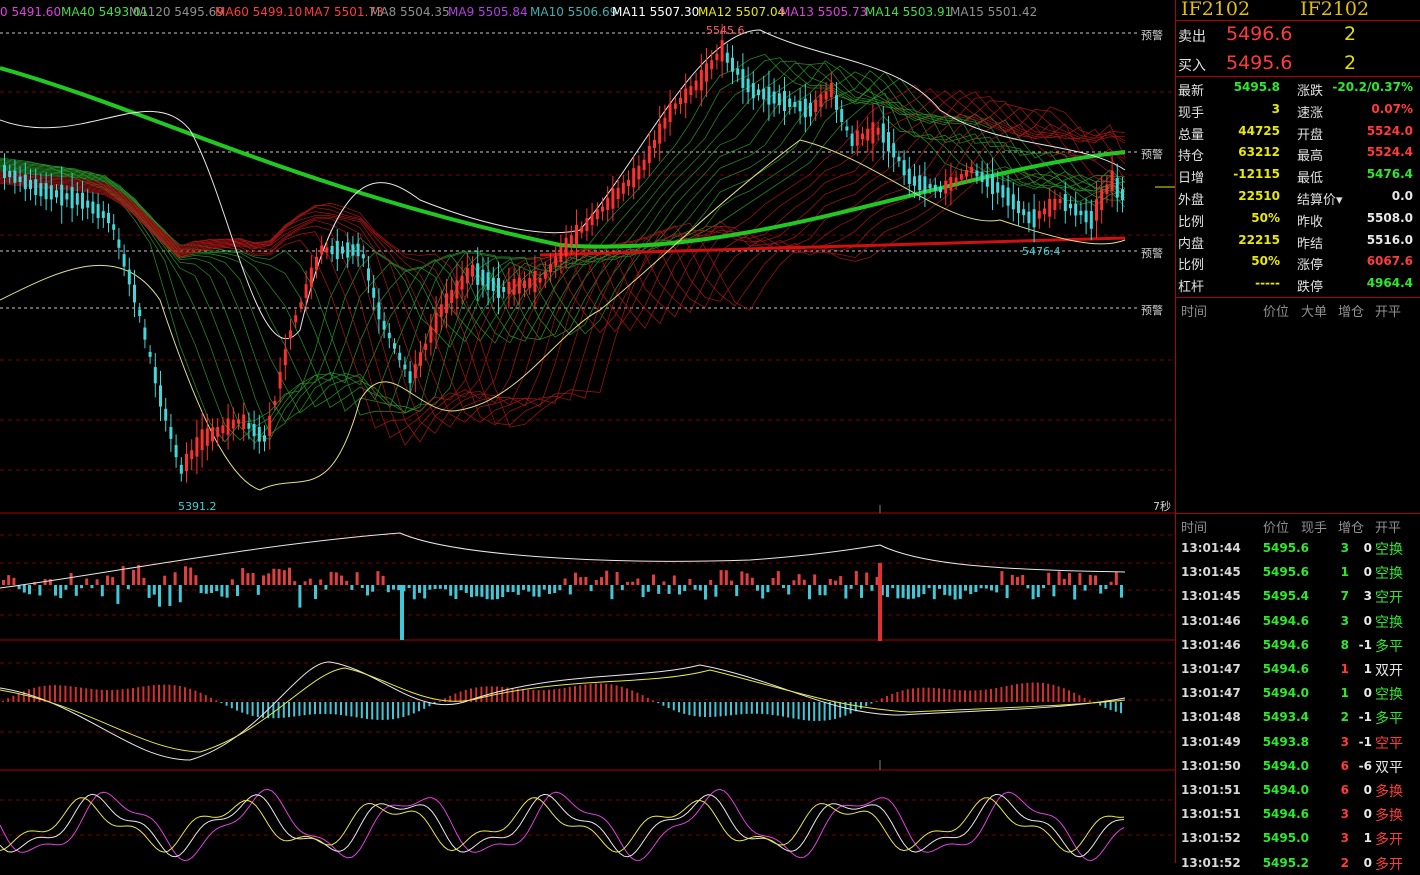 The image size is (1420, 875). Describe the element at coordinates (1298, 742) in the screenshot. I see `tick-row: 13:01:49 5493.8 3 -1 空平` at that location.